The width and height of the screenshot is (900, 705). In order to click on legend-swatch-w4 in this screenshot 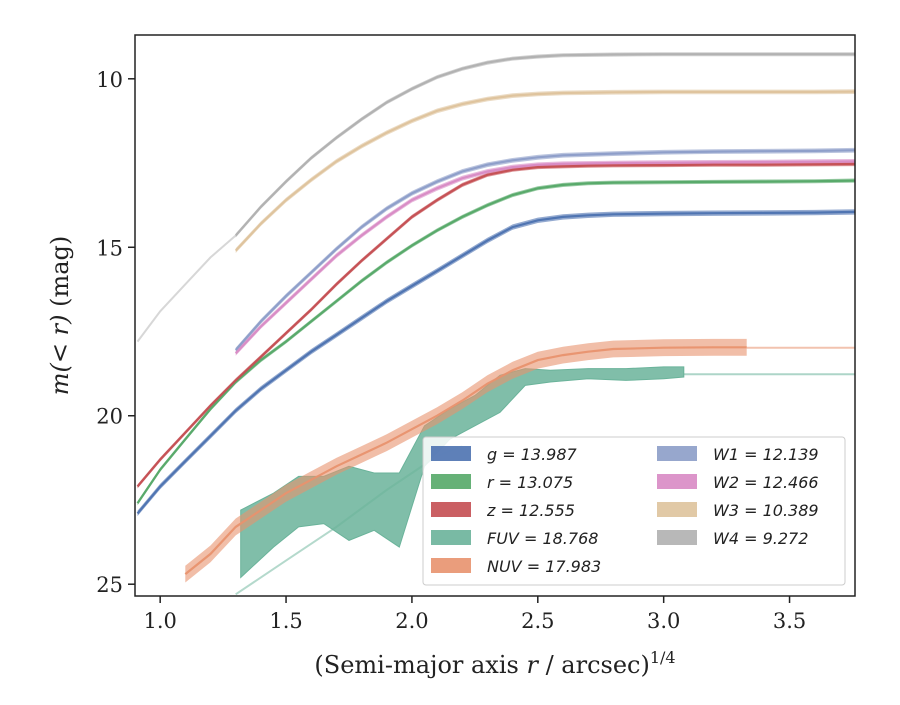, I will do `click(677, 537)`.